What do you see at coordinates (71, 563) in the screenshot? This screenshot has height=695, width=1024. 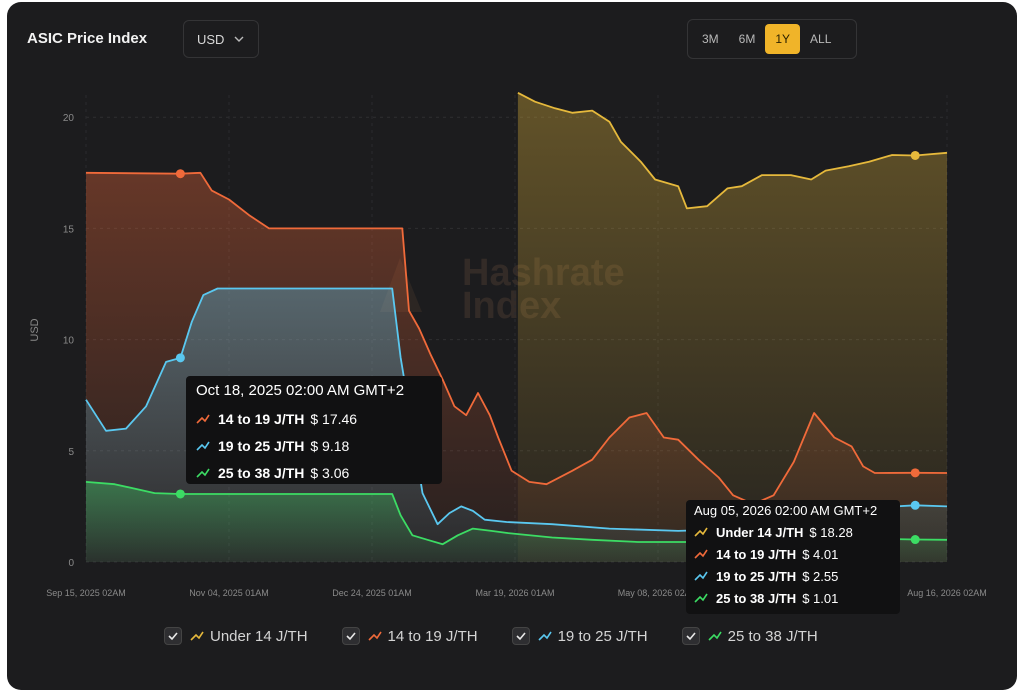 I see `y-tick-label: 0` at bounding box center [71, 563].